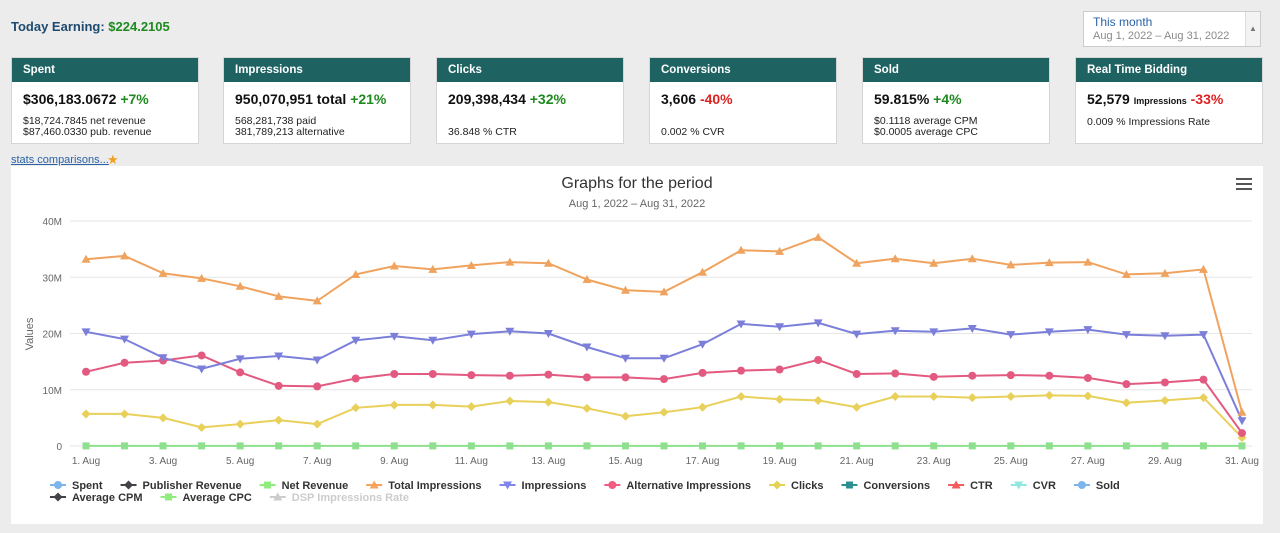  I want to click on legend-item: Clicks, so click(796, 486).